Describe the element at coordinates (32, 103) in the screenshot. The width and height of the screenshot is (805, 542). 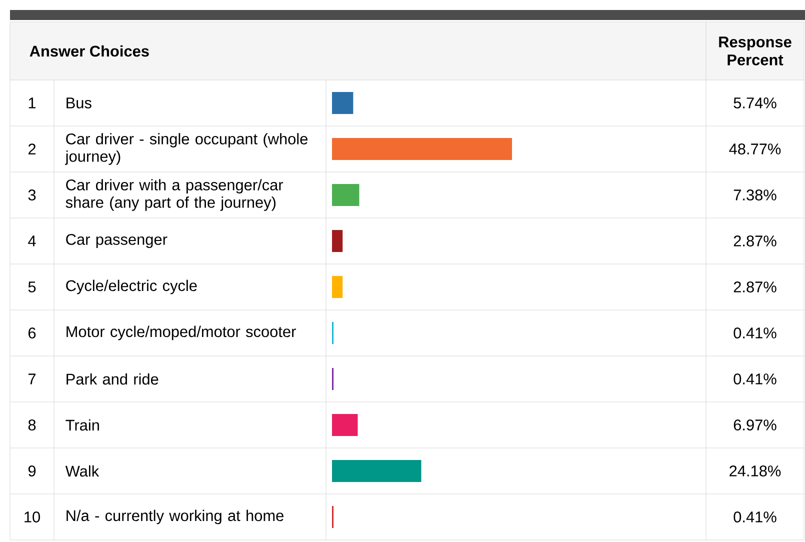
I see `text: 1` at that location.